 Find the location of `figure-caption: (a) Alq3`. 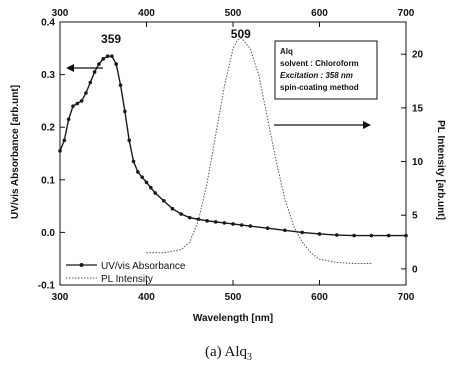

figure-caption: (a) Alq3 is located at coordinates (228, 353).